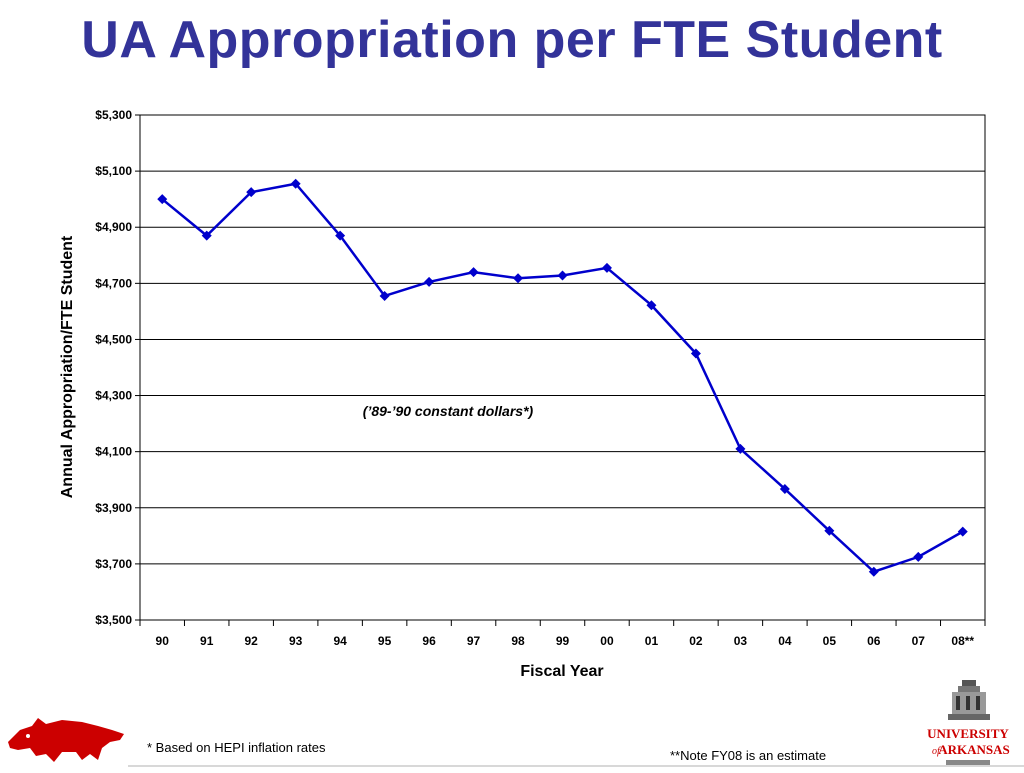 The height and width of the screenshot is (773, 1024). What do you see at coordinates (340, 641) in the screenshot?
I see `x-tick-label: 94` at bounding box center [340, 641].